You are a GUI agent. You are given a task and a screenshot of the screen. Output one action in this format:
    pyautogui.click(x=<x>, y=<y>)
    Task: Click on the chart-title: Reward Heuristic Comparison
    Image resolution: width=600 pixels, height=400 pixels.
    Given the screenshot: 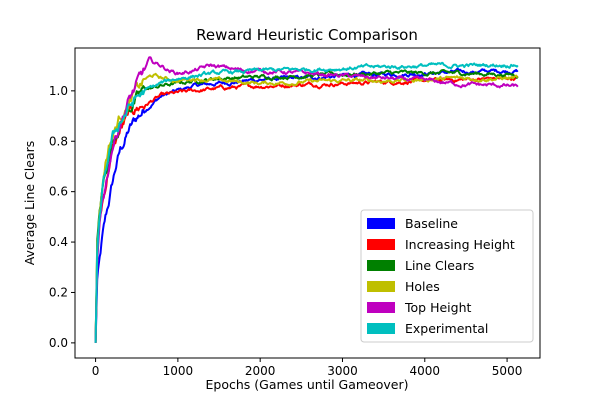 What is the action you would take?
    pyautogui.click(x=307, y=35)
    